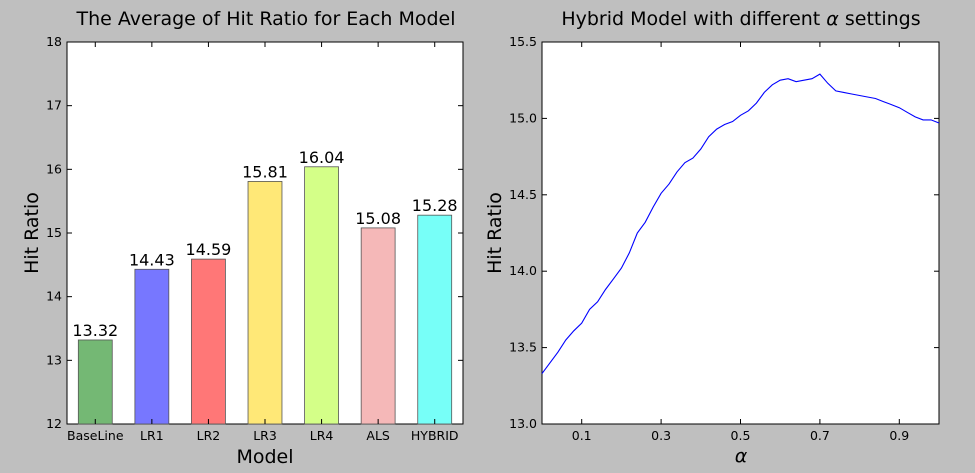 The width and height of the screenshot is (975, 473). What do you see at coordinates (661, 435) in the screenshot?
I see `line-x-tick-label: 0.3` at bounding box center [661, 435].